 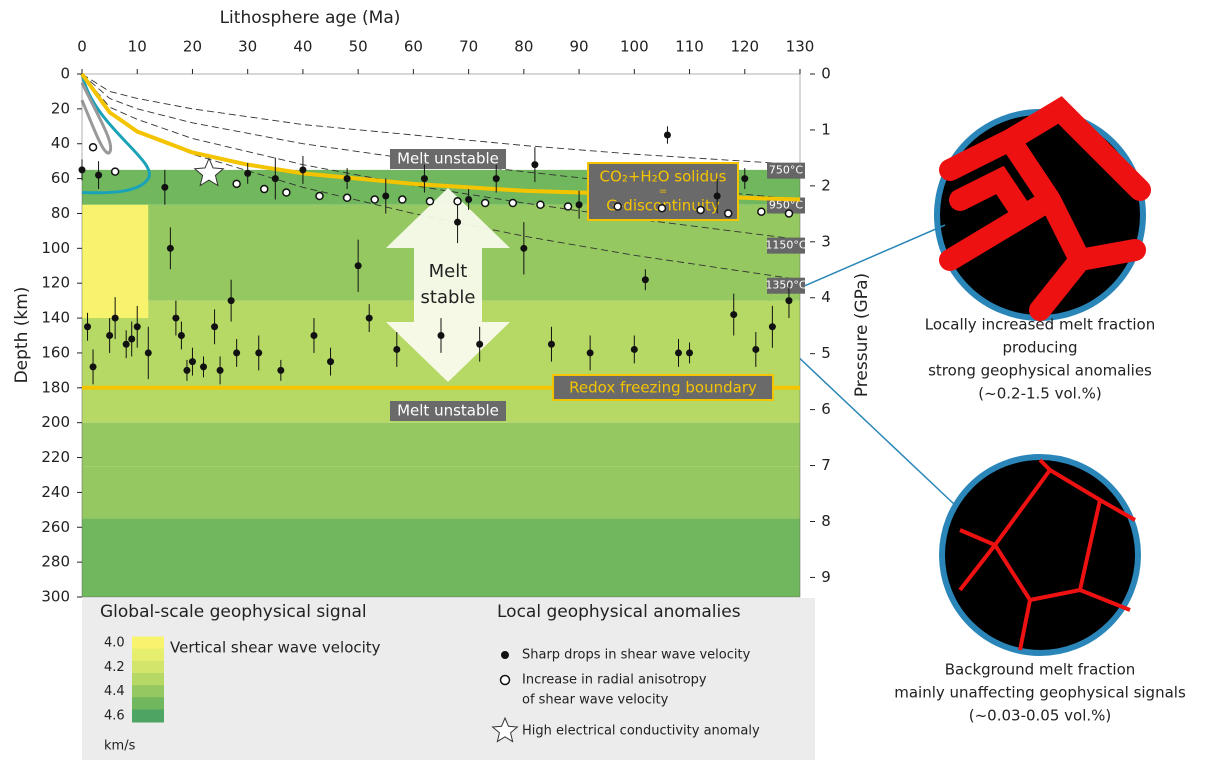 What do you see at coordinates (826, 353) in the screenshot?
I see `y2-tick-label: 5` at bounding box center [826, 353].